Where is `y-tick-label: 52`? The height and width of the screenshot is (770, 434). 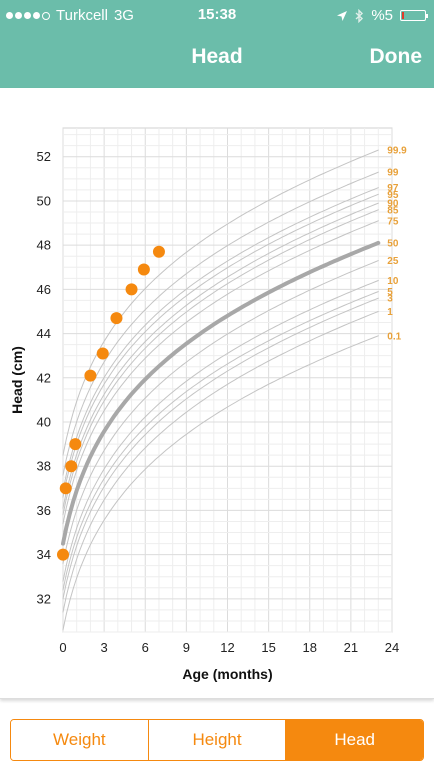 y-tick-label: 52 is located at coordinates (44, 156).